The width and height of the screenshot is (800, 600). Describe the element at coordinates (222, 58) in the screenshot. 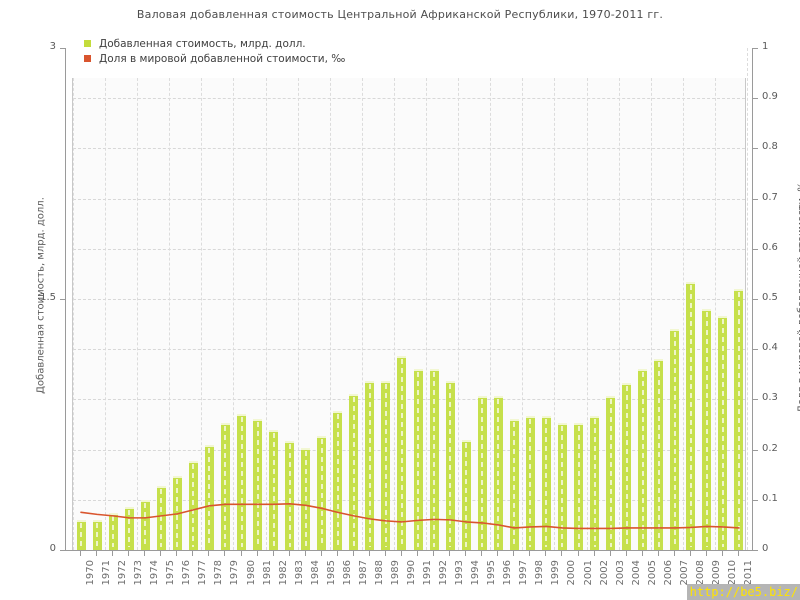

I see `legend-label-world-share: Доля в мировой добавленной стоимости, ‰` at that location.